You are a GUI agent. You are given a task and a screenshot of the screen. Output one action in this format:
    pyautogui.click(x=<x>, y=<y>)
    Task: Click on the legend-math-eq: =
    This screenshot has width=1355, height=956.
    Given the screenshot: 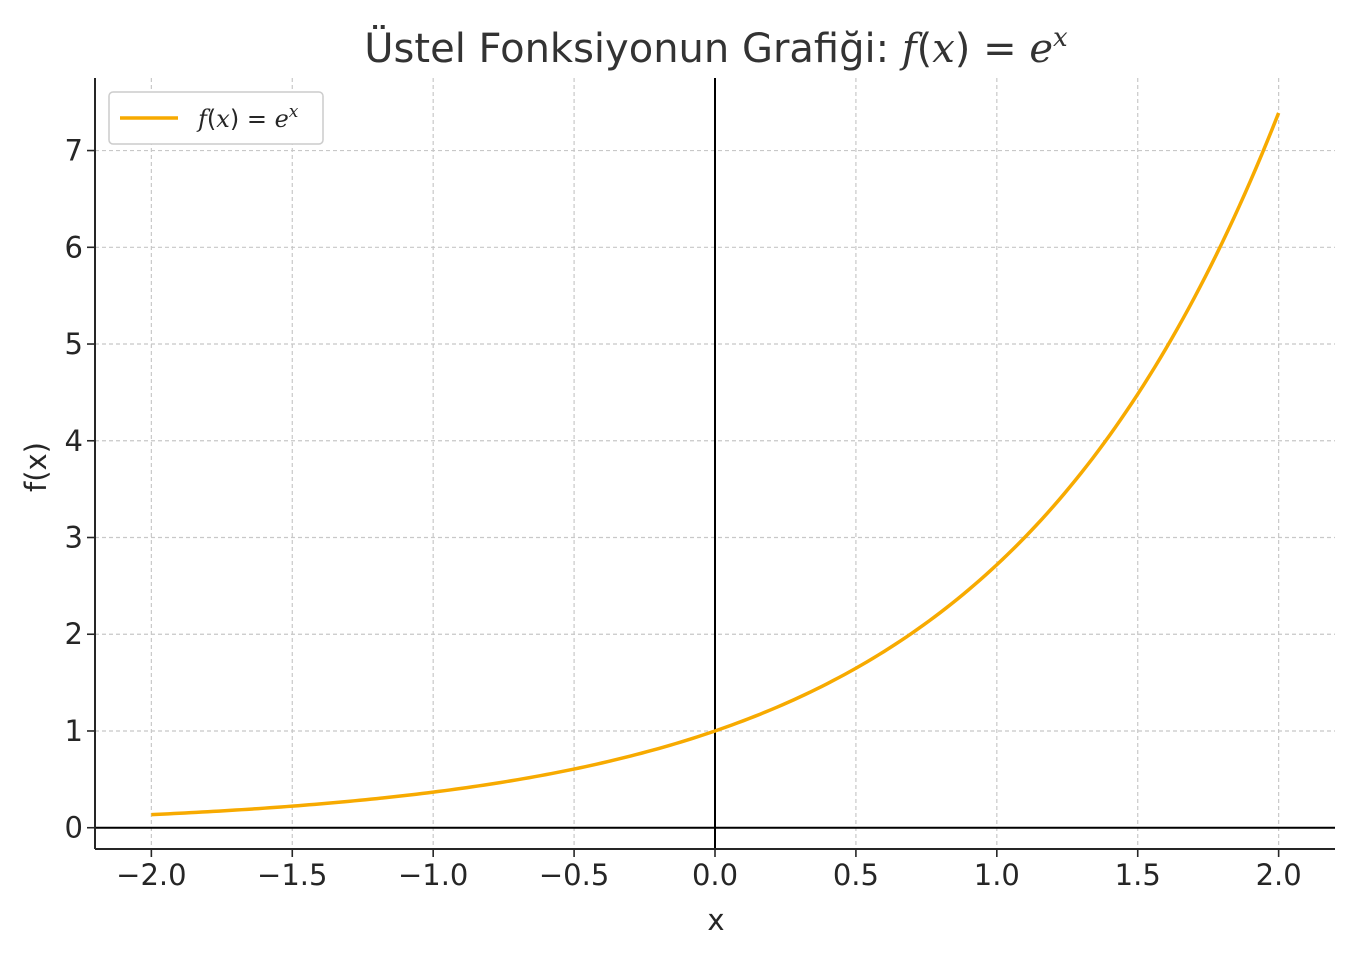 What is the action you would take?
    pyautogui.click(x=256, y=119)
    